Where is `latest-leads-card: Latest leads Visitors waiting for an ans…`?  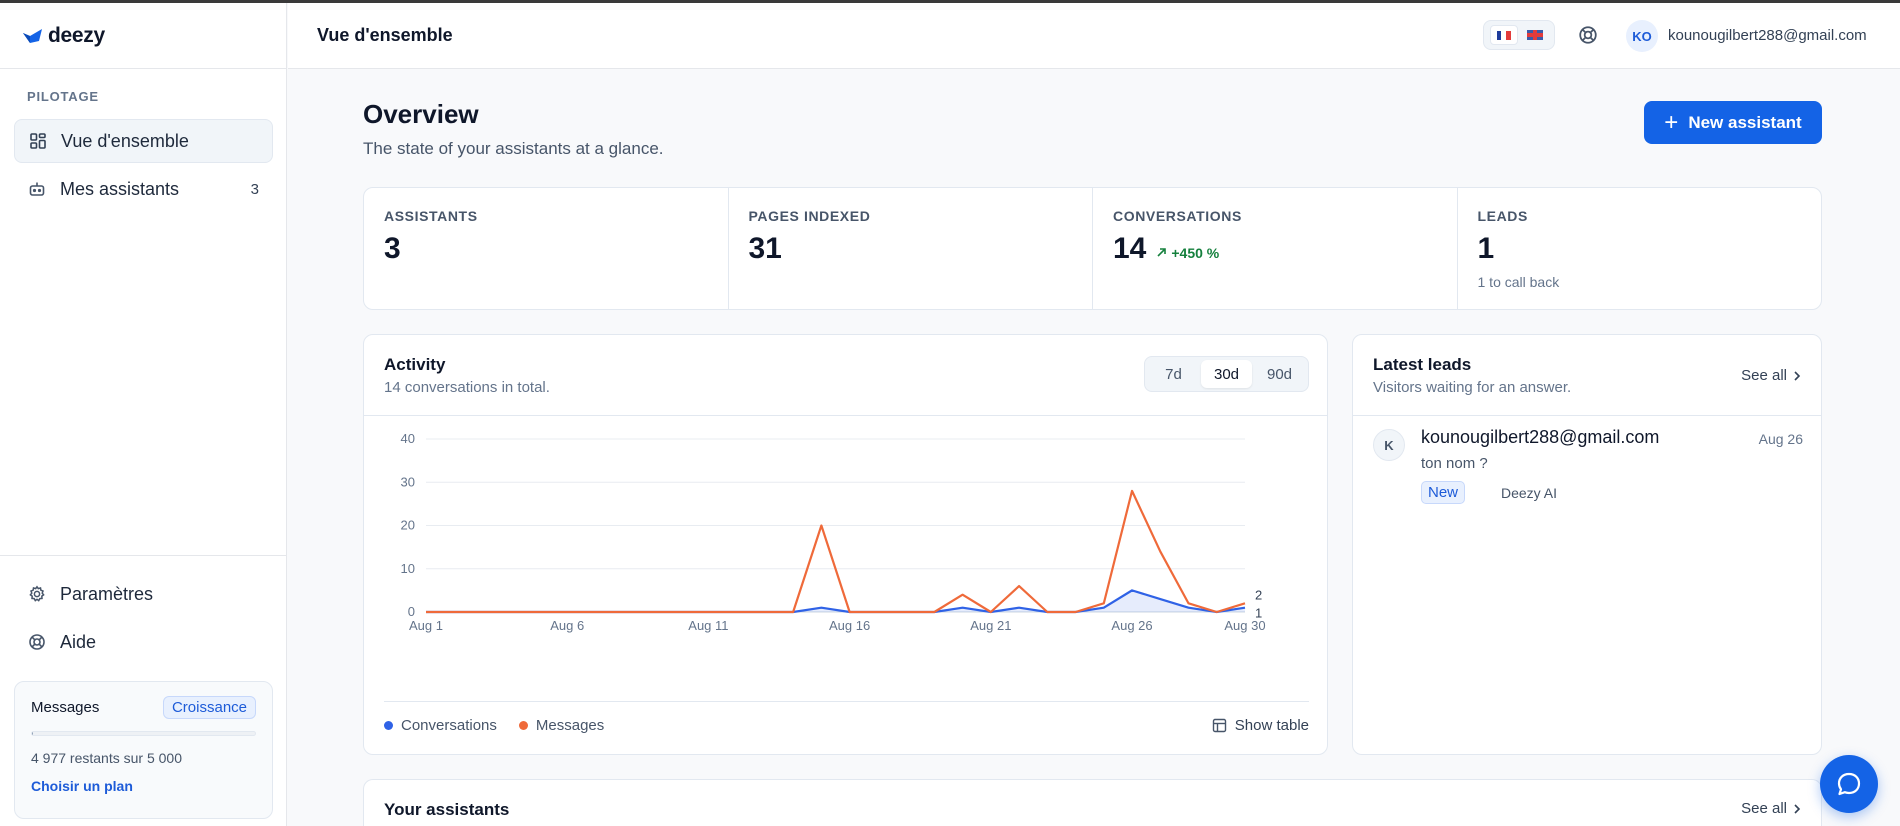 latest-leads-card: Latest leads Visitors waiting for an ans… is located at coordinates (1587, 544).